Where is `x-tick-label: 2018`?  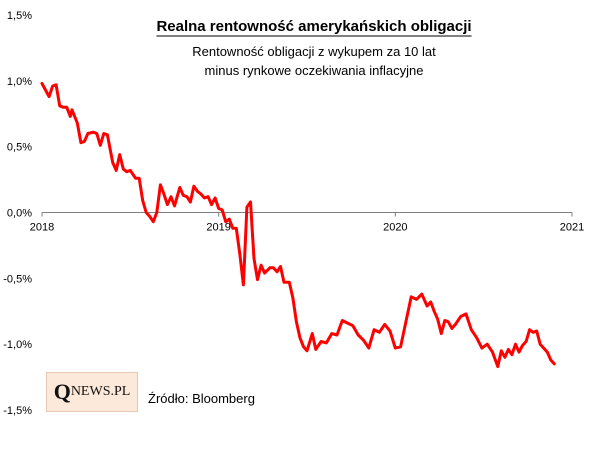 x-tick-label: 2018 is located at coordinates (42, 228).